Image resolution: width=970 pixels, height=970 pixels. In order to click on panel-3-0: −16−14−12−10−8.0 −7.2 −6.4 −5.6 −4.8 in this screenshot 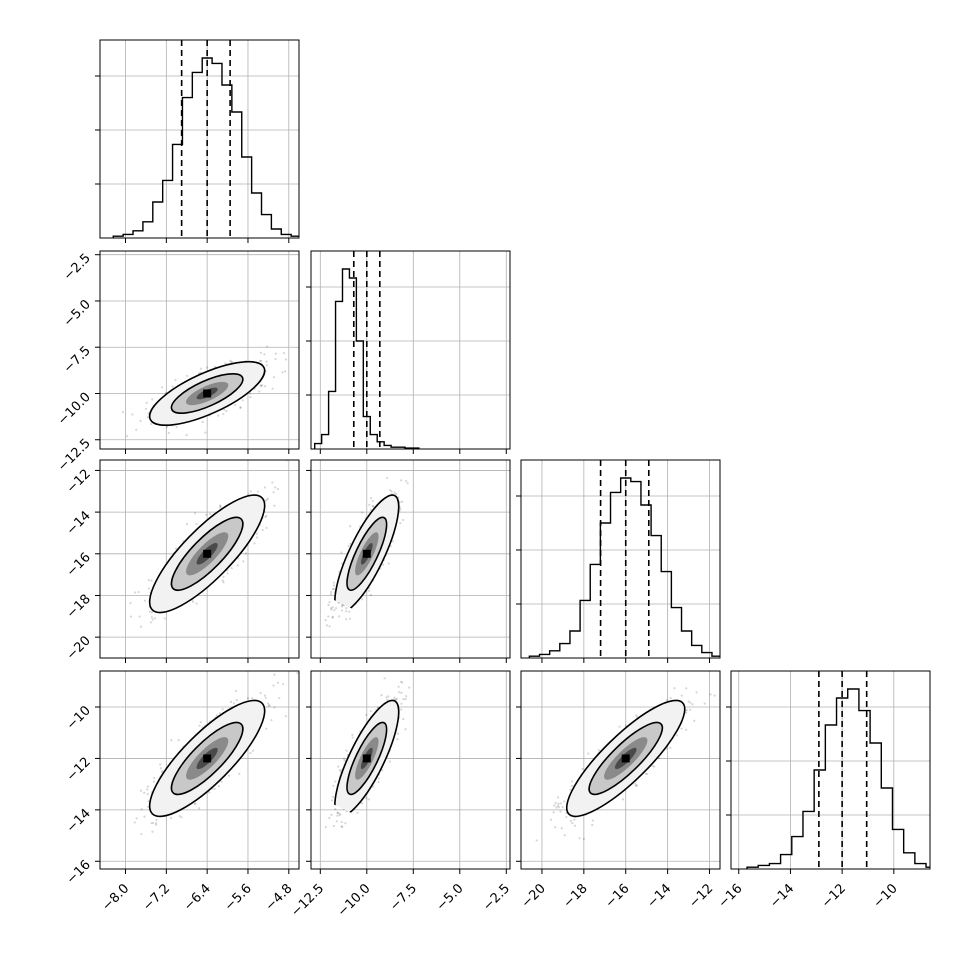, I will do `click(182, 792)`.